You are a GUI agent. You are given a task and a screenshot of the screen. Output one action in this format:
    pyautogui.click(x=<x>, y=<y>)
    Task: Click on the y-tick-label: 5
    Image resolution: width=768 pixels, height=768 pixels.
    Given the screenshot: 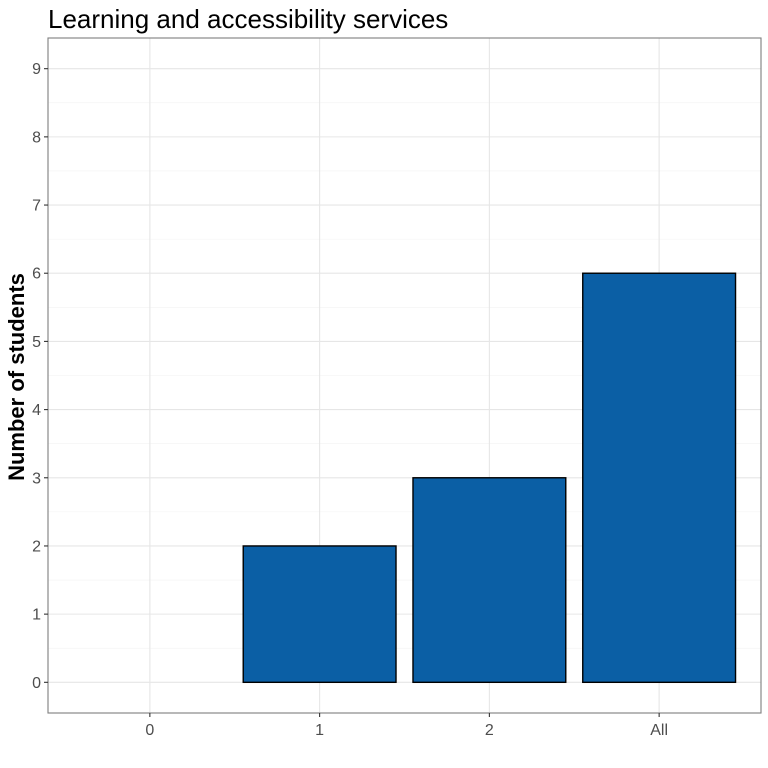 What is the action you would take?
    pyautogui.click(x=36, y=342)
    